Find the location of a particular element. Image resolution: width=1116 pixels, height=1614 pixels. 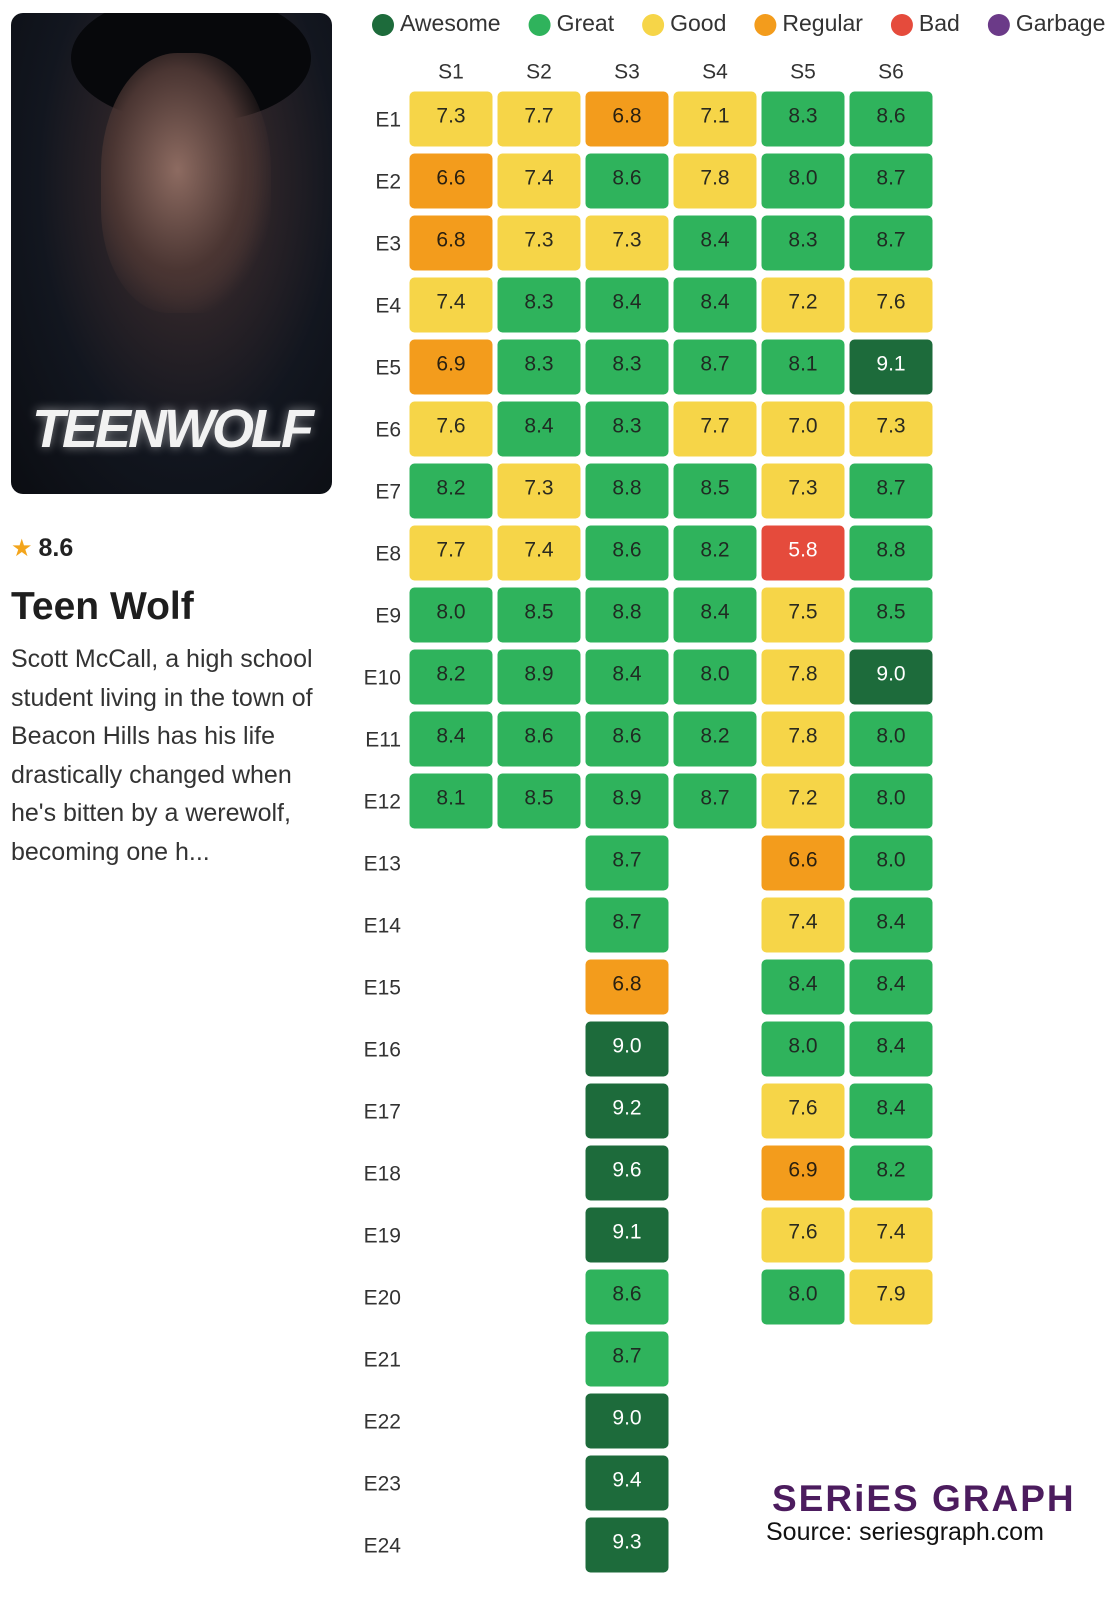

cell-label: 9.1 is located at coordinates (626, 1232).